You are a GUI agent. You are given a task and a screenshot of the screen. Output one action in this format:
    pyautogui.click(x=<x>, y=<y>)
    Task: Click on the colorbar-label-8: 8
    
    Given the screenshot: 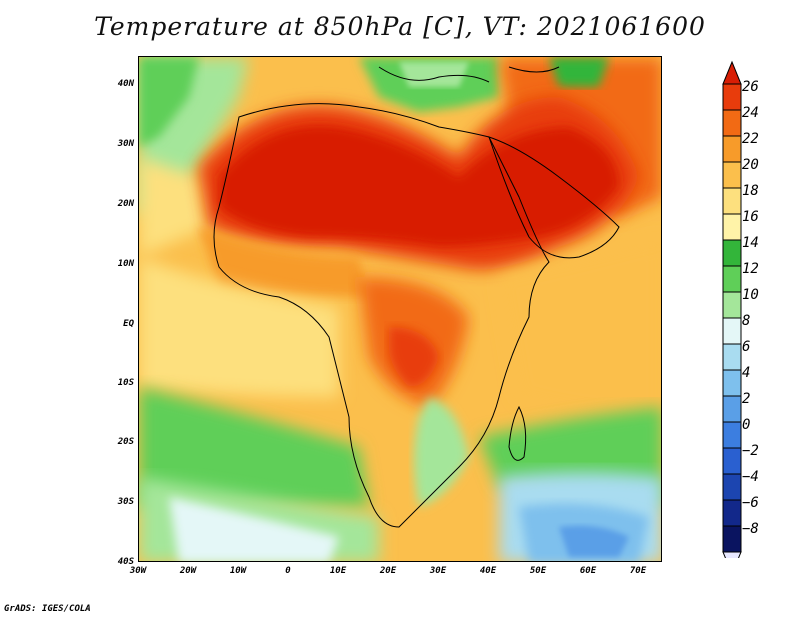 What is the action you would take?
    pyautogui.click(x=746, y=321)
    